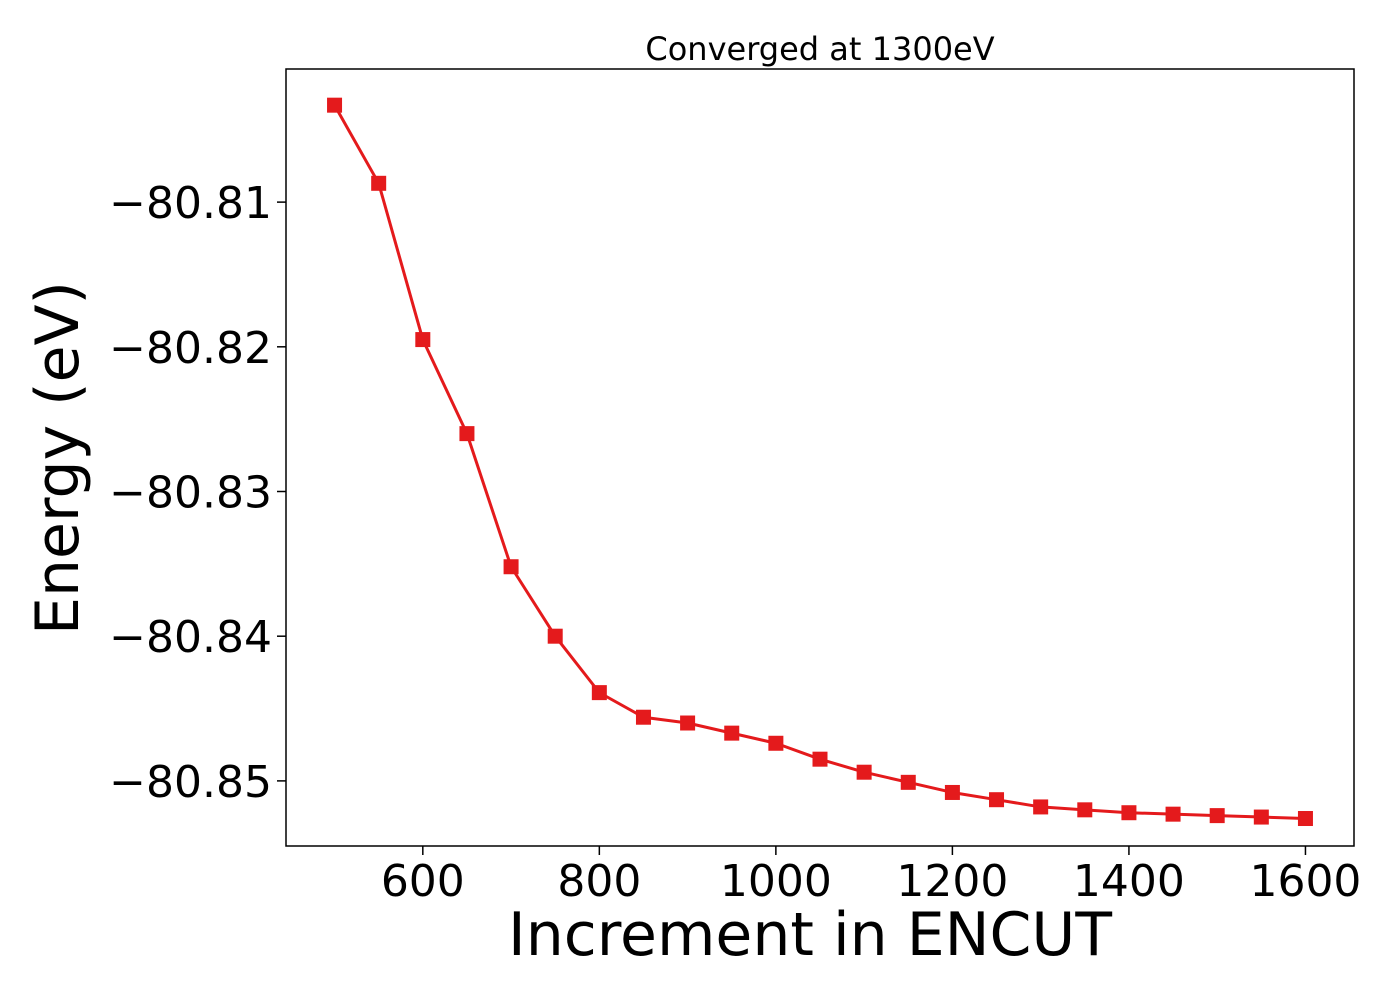  Describe the element at coordinates (190, 348) in the screenshot. I see `y-tick-label: −80.82` at that location.